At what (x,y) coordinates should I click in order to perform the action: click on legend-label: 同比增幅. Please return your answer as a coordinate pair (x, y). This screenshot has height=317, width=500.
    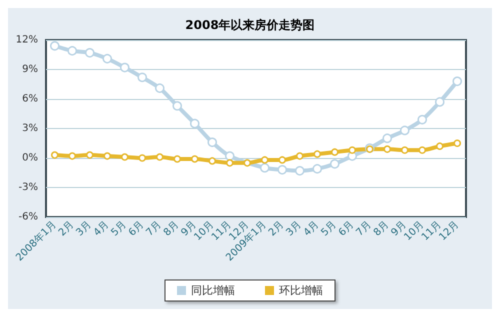
    Looking at the image, I should click on (213, 290).